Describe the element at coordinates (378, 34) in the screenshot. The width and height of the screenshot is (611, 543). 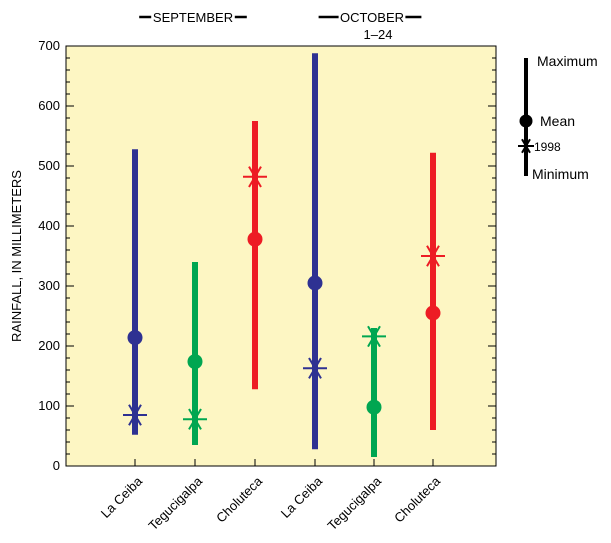
I see `group-subheader: 1–24` at that location.